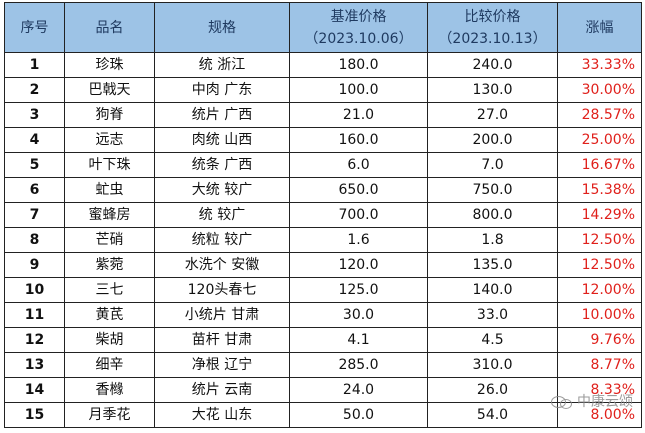 The image size is (645, 433). Describe the element at coordinates (34, 265) in the screenshot. I see `cell-no: 9` at that location.